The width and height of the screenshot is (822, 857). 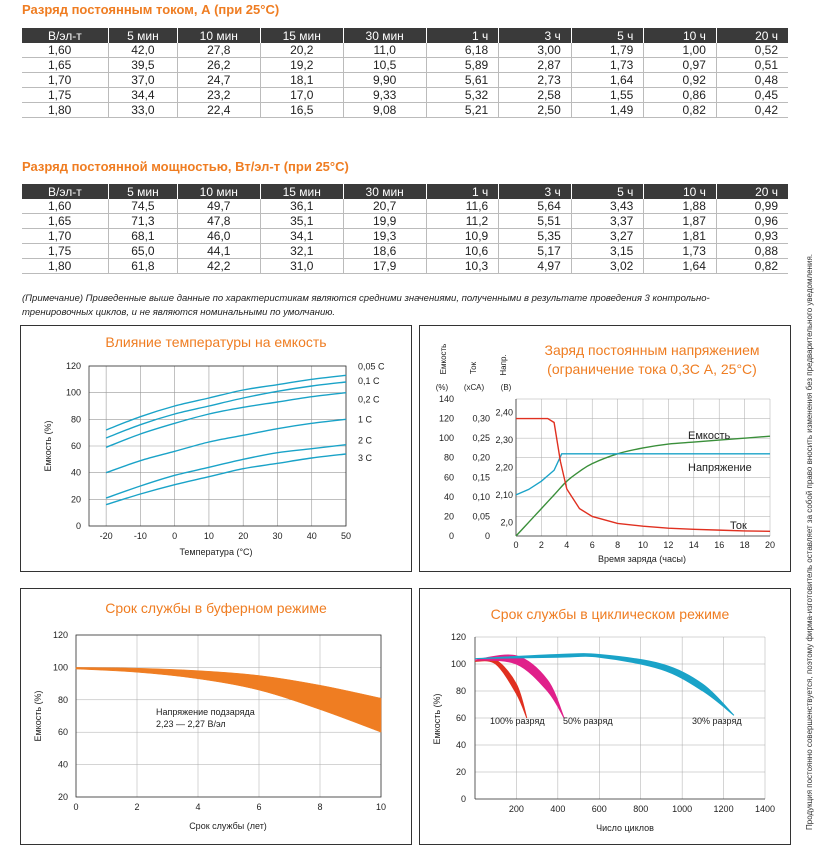 What do you see at coordinates (462, 221) in the screenshot?
I see `table-cell: 11,2` at bounding box center [462, 221].